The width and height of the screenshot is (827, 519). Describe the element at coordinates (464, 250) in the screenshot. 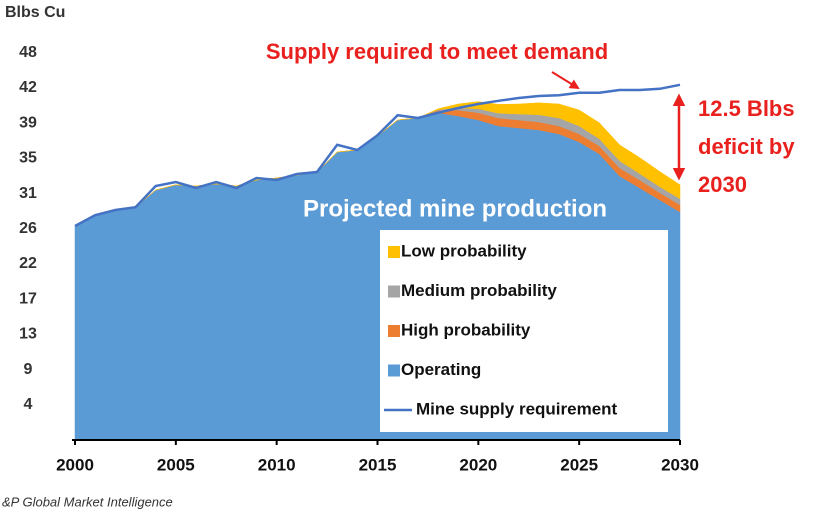

I see `legend-label: Low probability` at that location.